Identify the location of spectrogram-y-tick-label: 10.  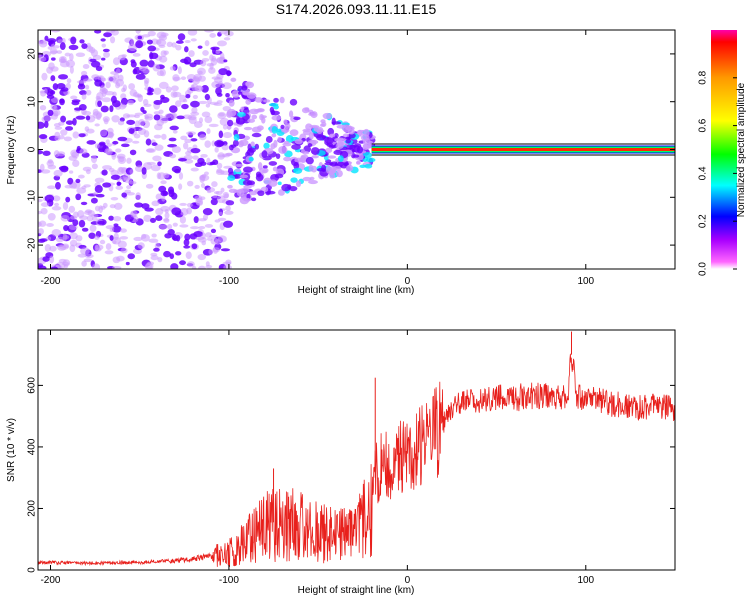
(32, 102).